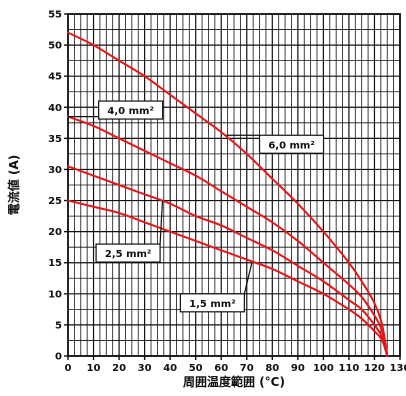 The width and height of the screenshot is (406, 396). I want to click on callout-label-0: 4,0 mm², so click(130, 111).